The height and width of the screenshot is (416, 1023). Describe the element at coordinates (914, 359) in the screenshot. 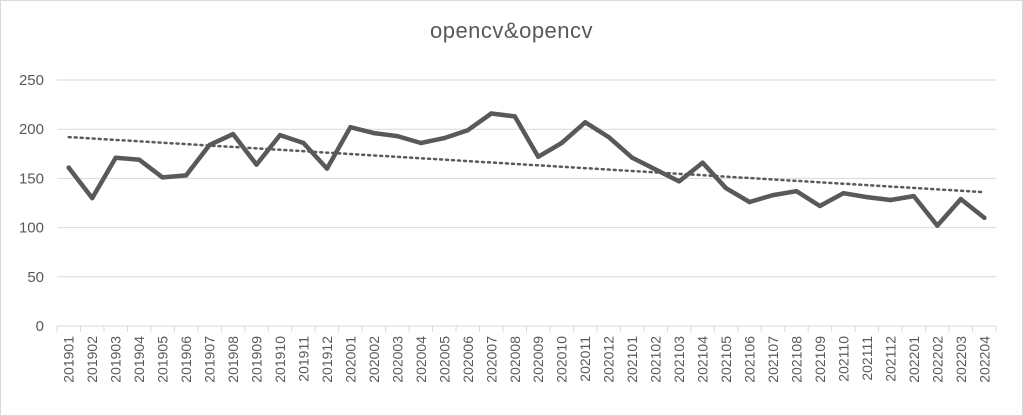

I see `x-tick-label: 202201` at that location.